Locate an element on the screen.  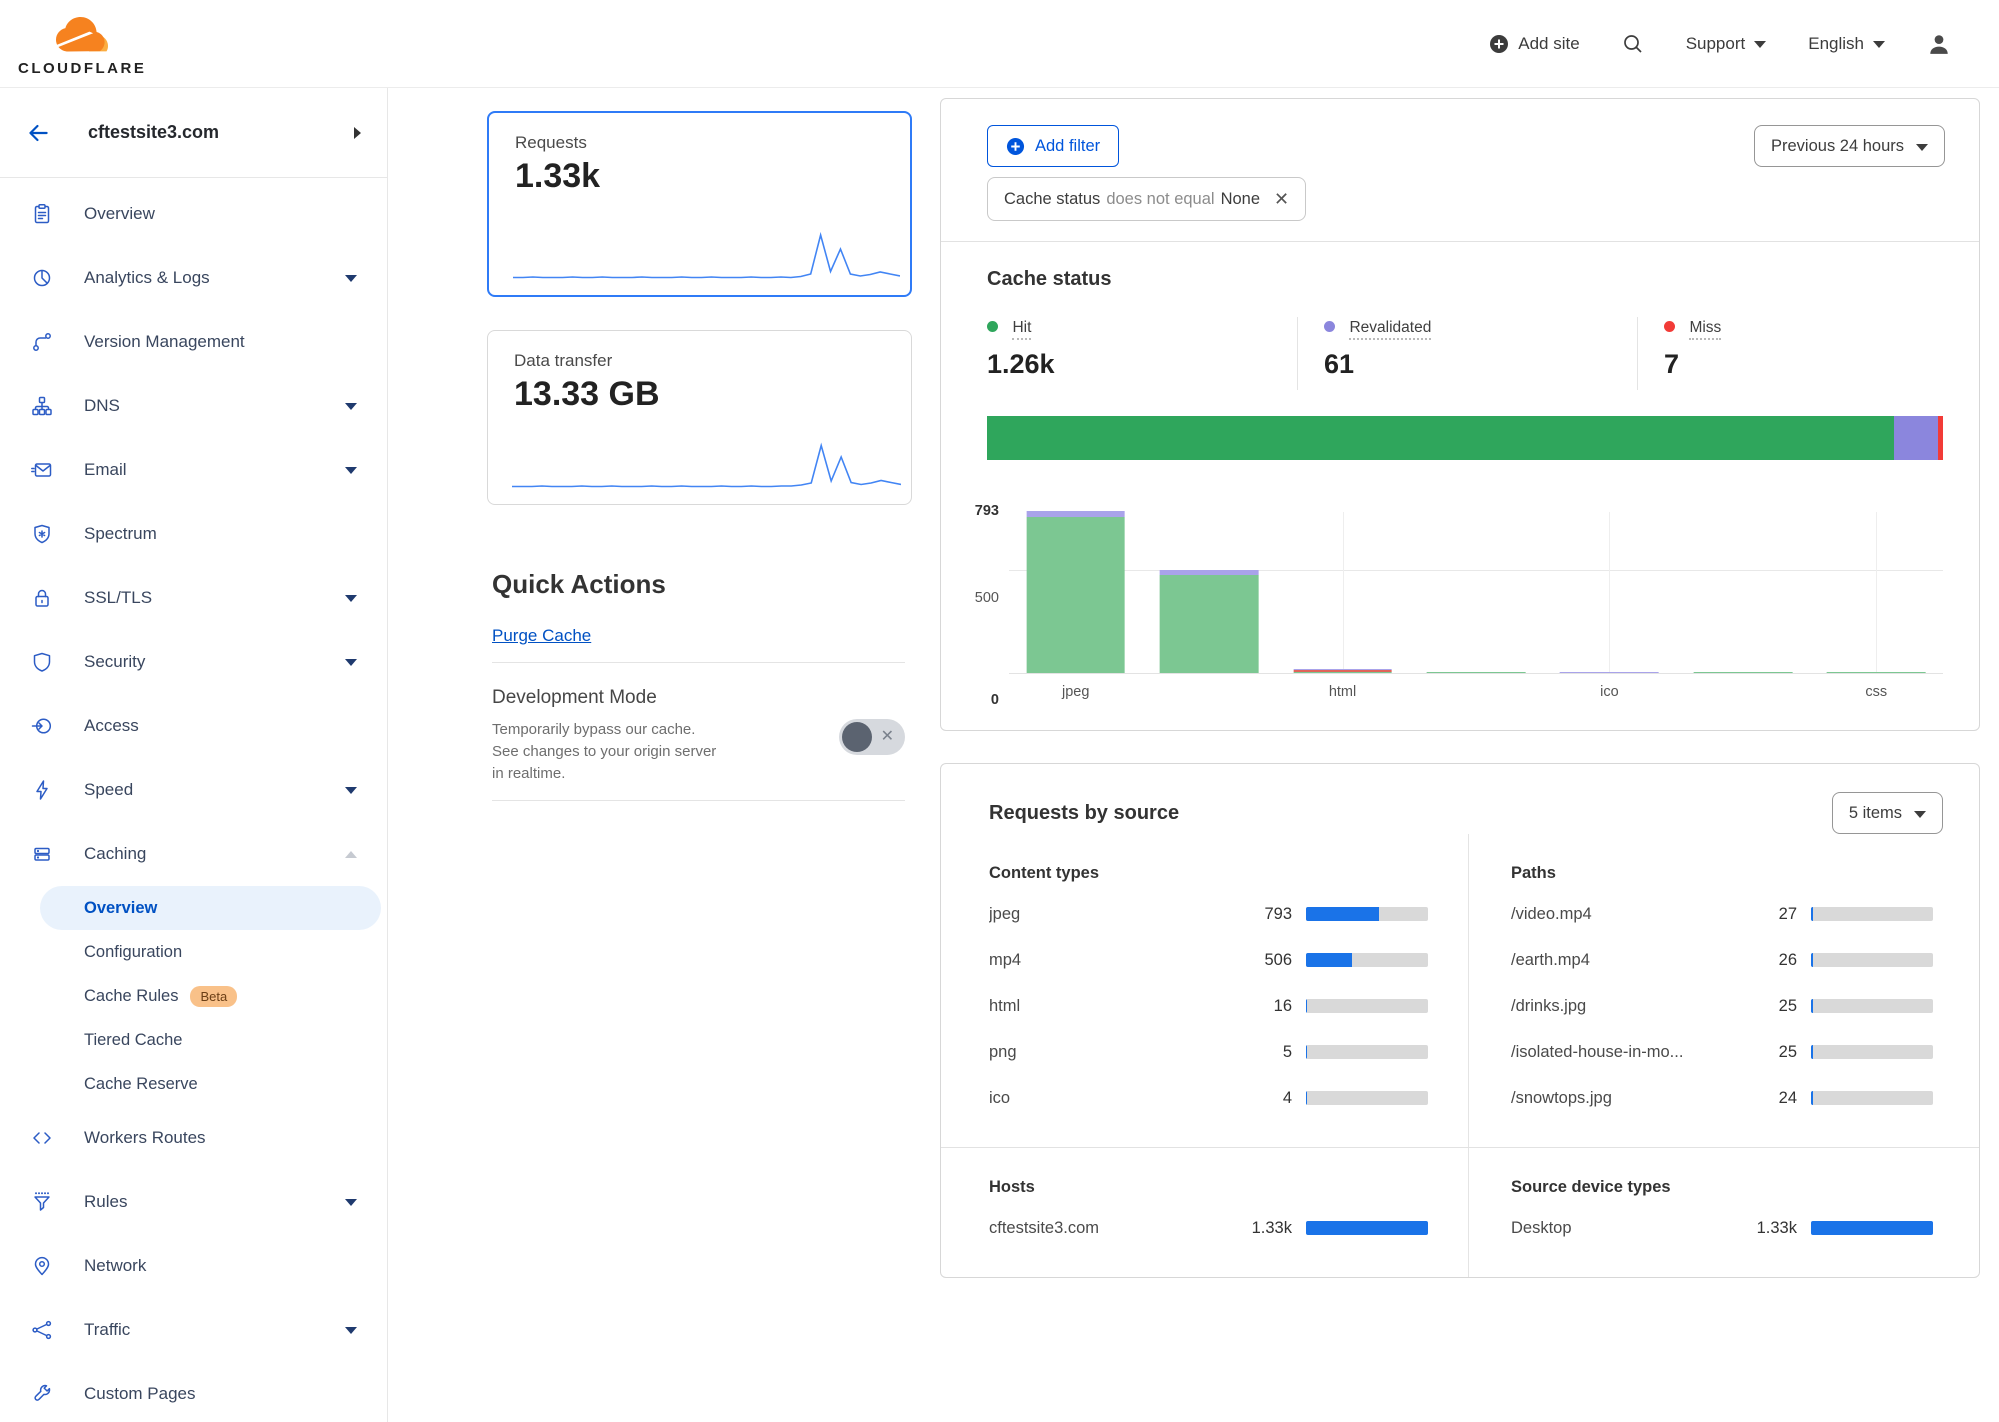
chart-plot-area is located at coordinates (1476, 592).